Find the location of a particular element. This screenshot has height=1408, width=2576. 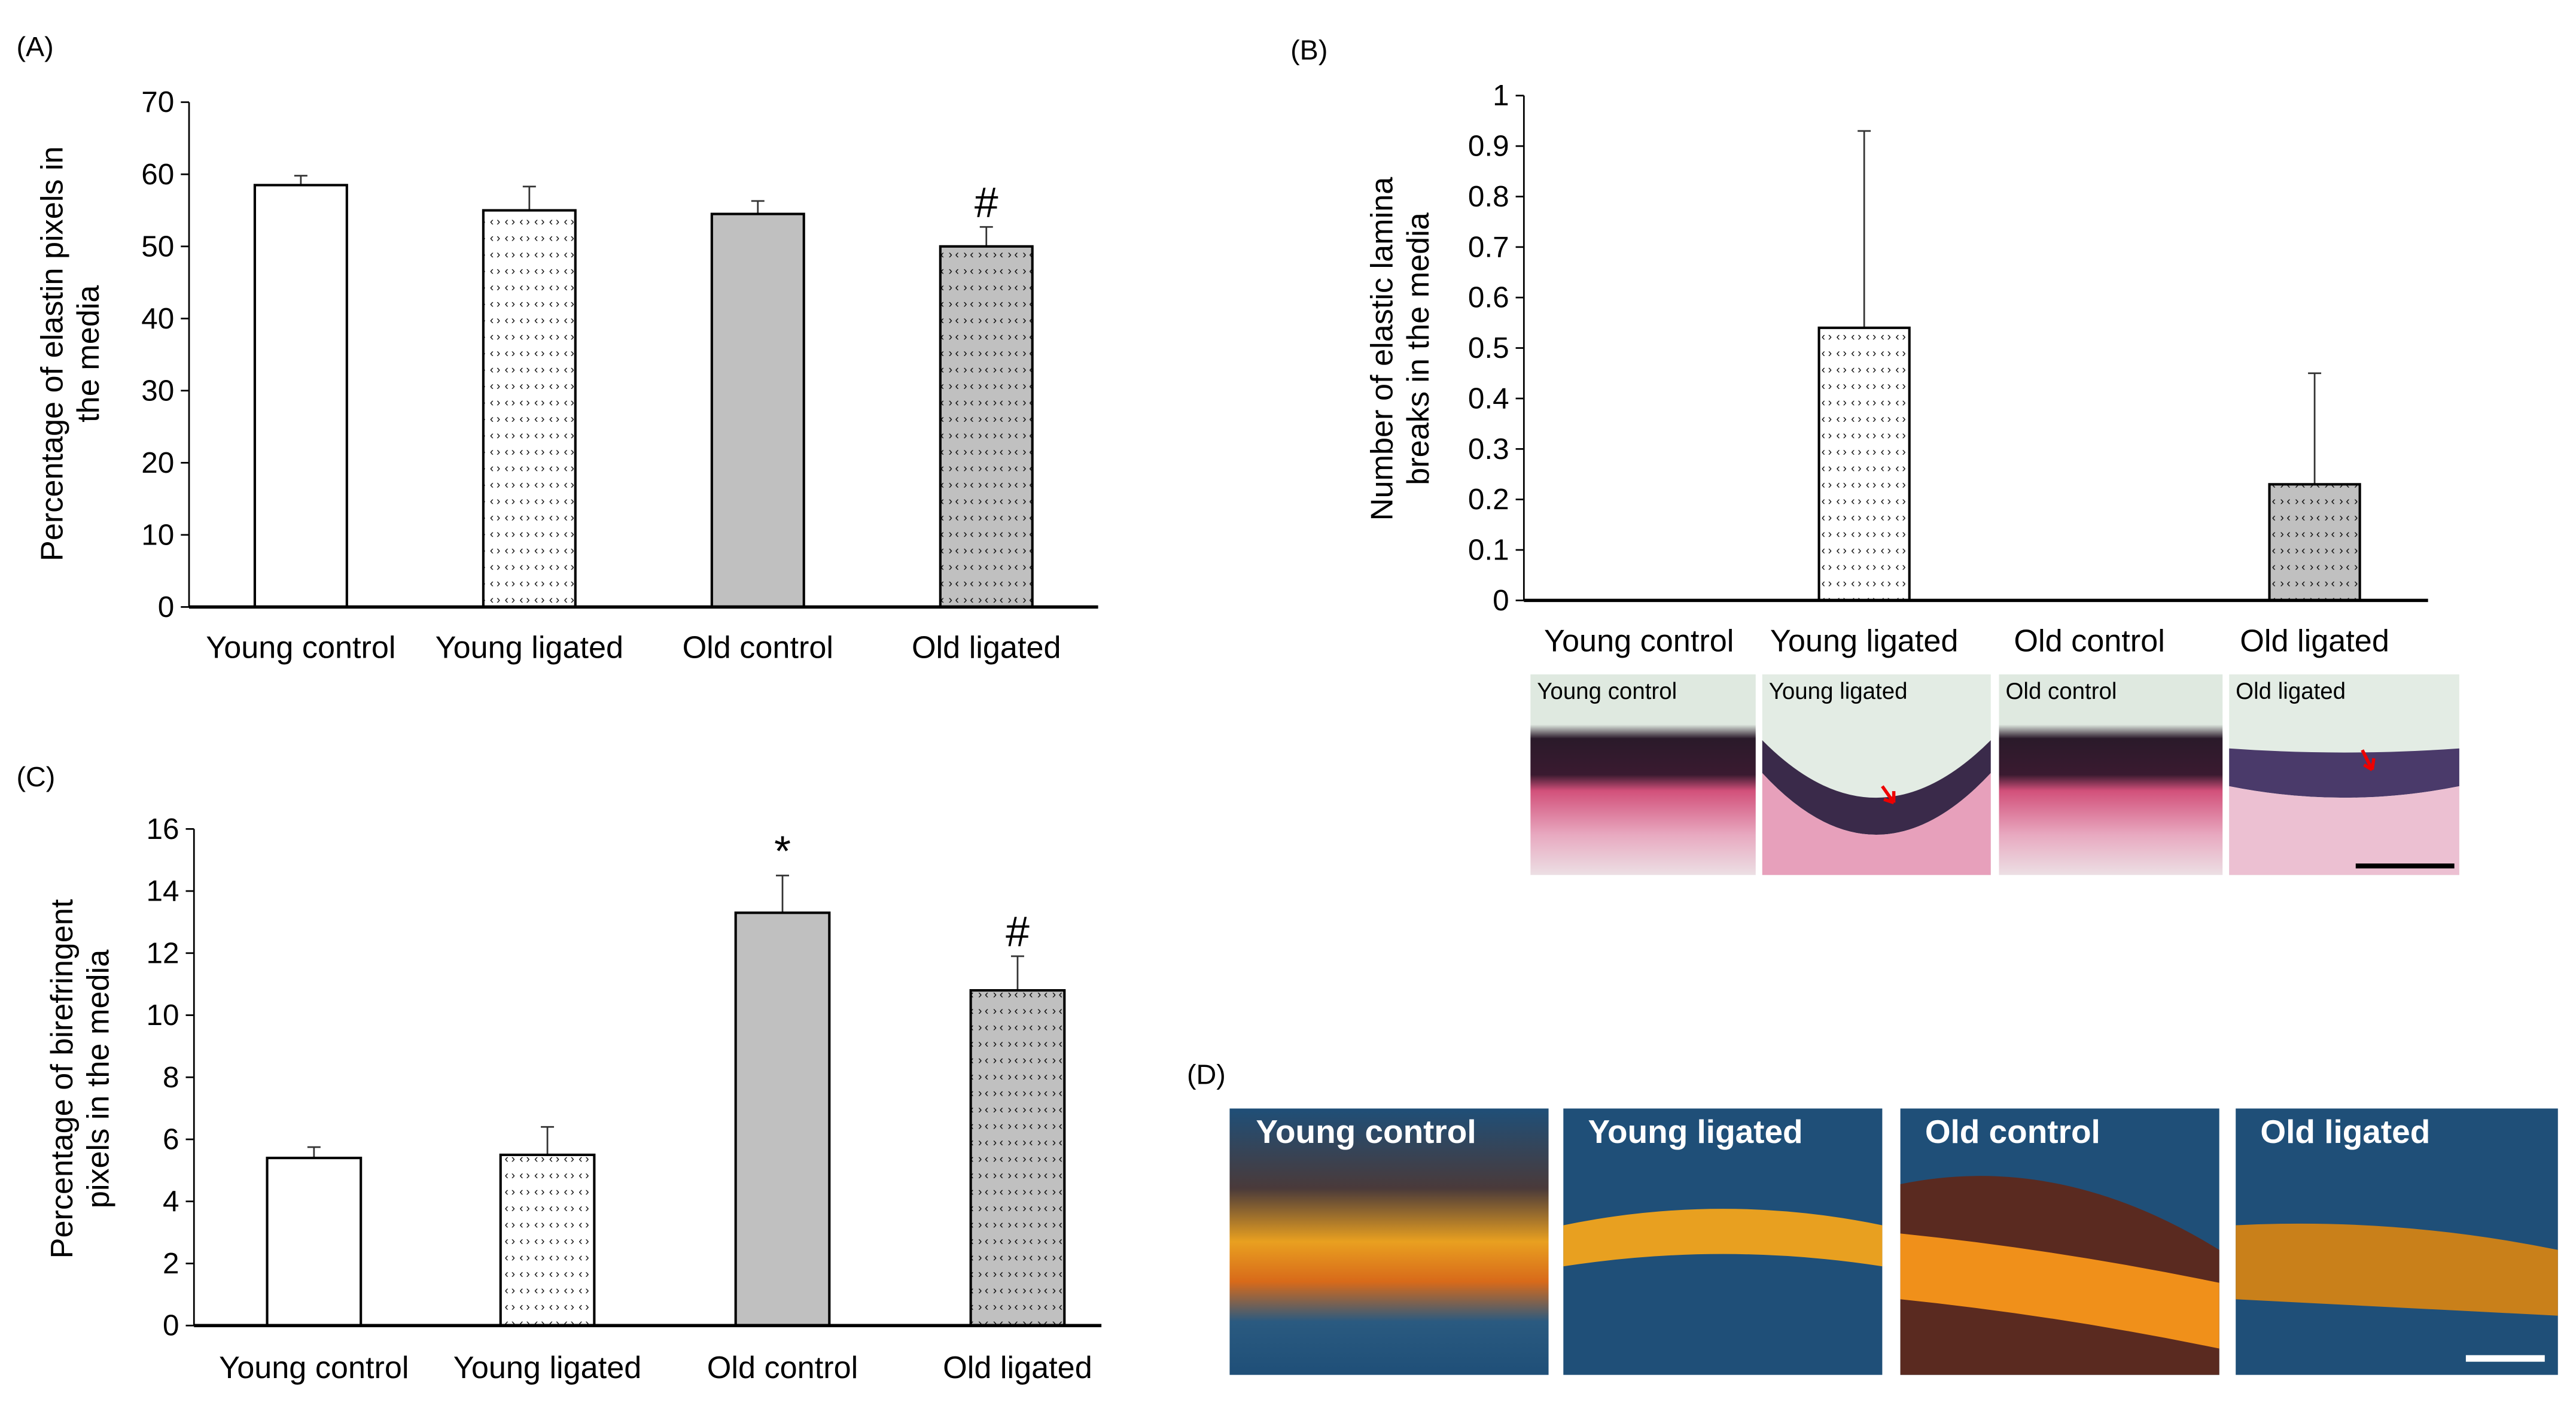

polarized-image-young-ligated: Young ligated is located at coordinates (1723, 1241).